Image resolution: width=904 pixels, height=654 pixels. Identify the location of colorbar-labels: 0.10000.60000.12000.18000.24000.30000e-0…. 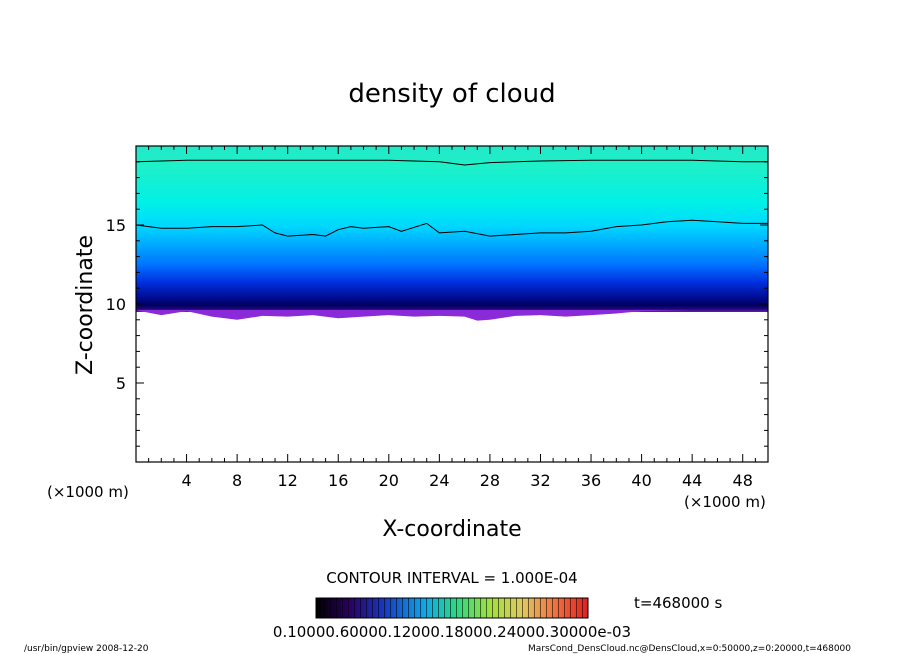
(452, 632).